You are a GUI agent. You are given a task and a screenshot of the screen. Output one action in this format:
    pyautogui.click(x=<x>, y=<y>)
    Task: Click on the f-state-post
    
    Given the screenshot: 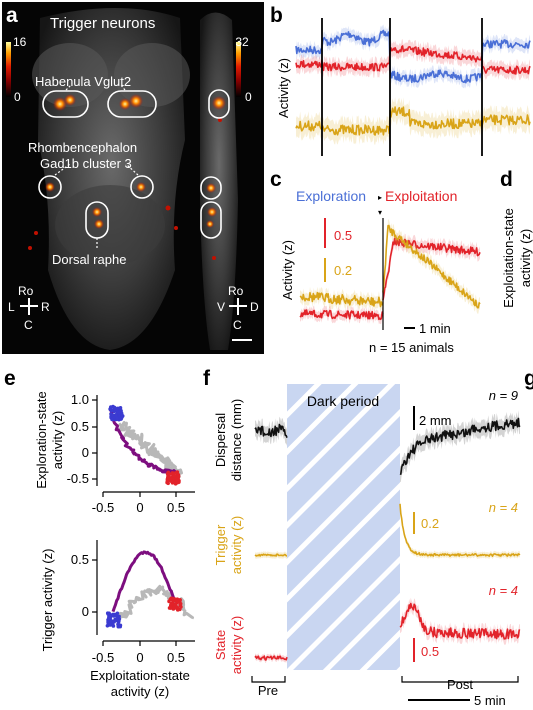 What is the action you would take?
    pyautogui.click(x=460, y=621)
    